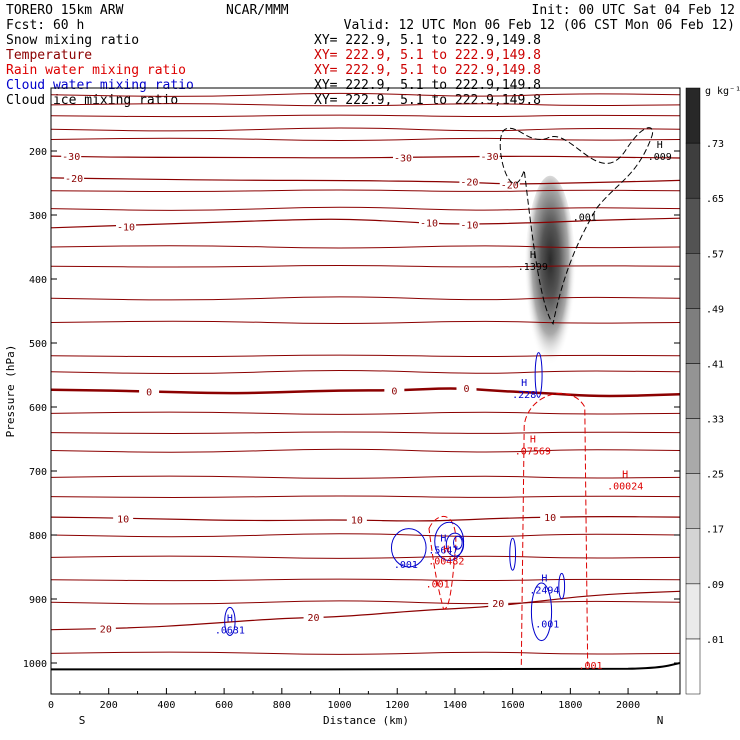  Describe the element at coordinates (570, 705) in the screenshot. I see `x-tick-label: 1800` at that location.